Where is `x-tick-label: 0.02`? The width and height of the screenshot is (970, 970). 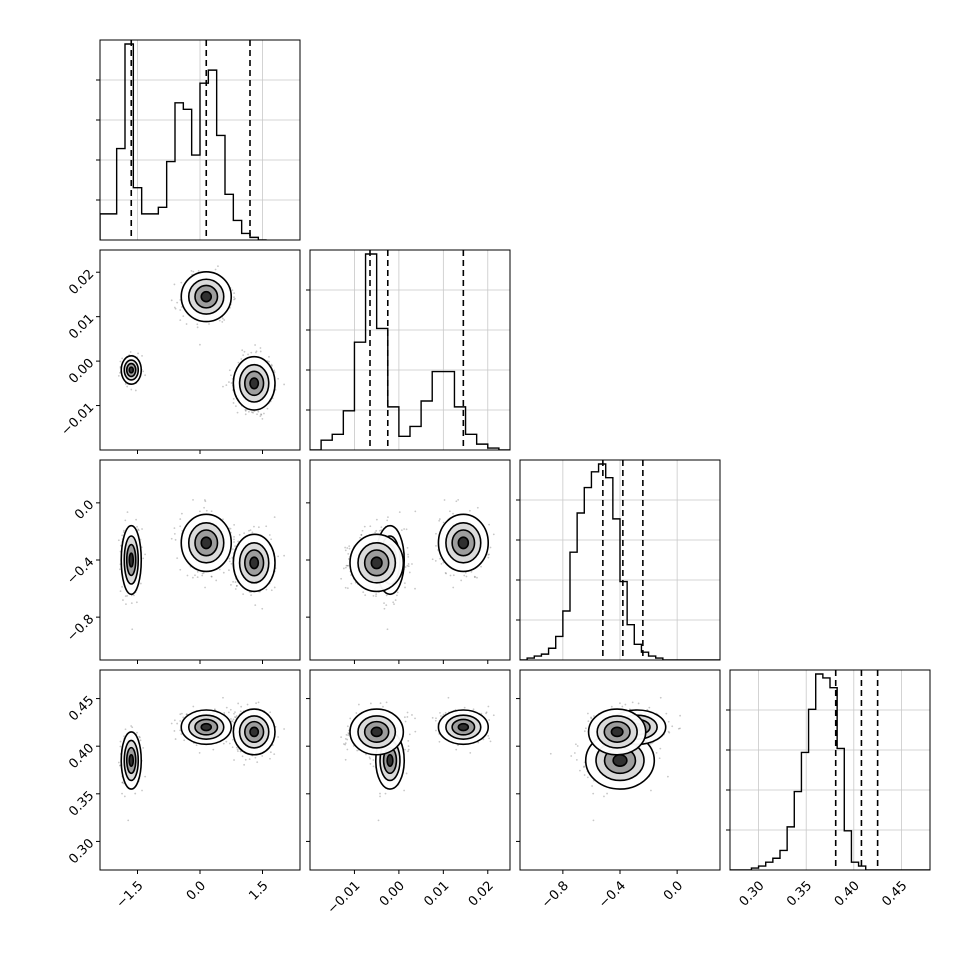 x-tick-label: 0.02 is located at coordinates (481, 893).